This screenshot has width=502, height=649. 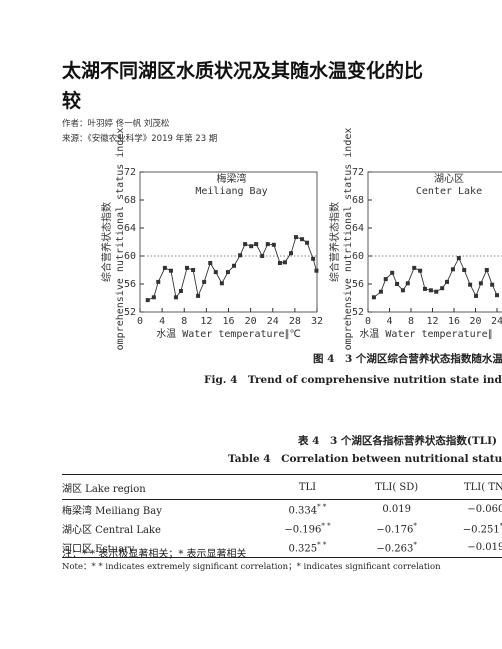 What do you see at coordinates (397, 441) in the screenshot?
I see `table-caption-cn: 表 4 3 个湖区各指标营养状态指数(TLI)` at bounding box center [397, 441].